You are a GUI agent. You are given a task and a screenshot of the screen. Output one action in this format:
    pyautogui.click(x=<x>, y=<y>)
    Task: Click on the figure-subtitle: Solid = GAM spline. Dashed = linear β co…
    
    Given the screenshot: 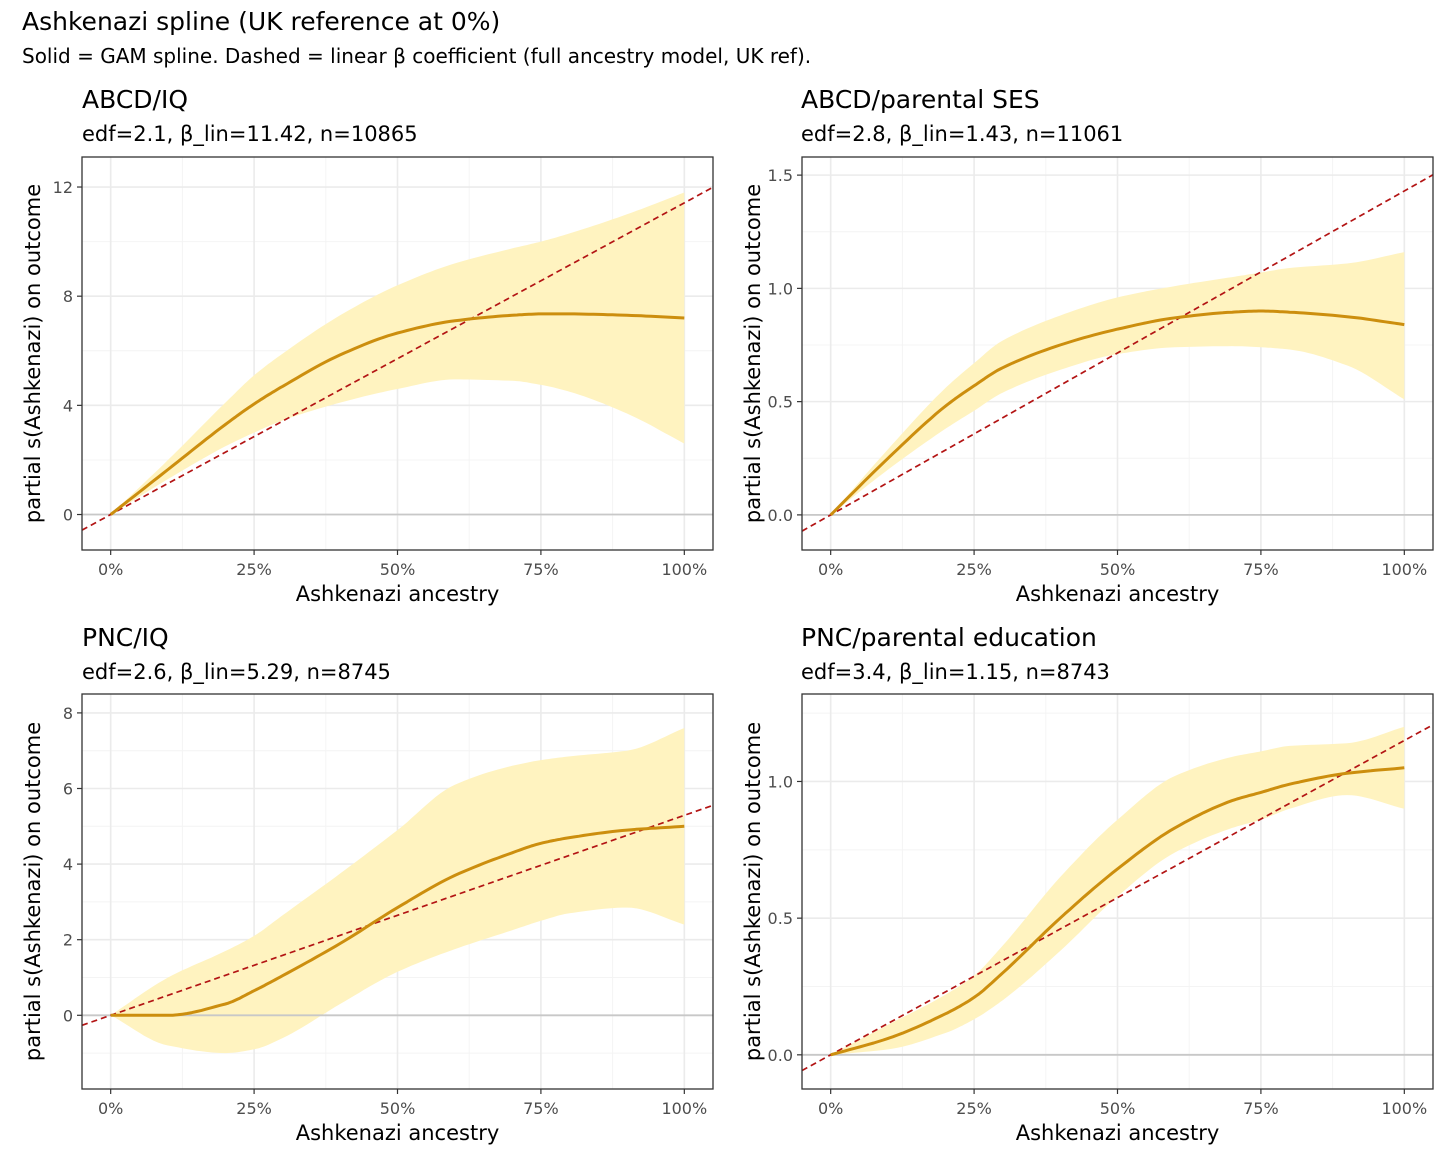 What is the action you would take?
    pyautogui.click(x=416, y=56)
    